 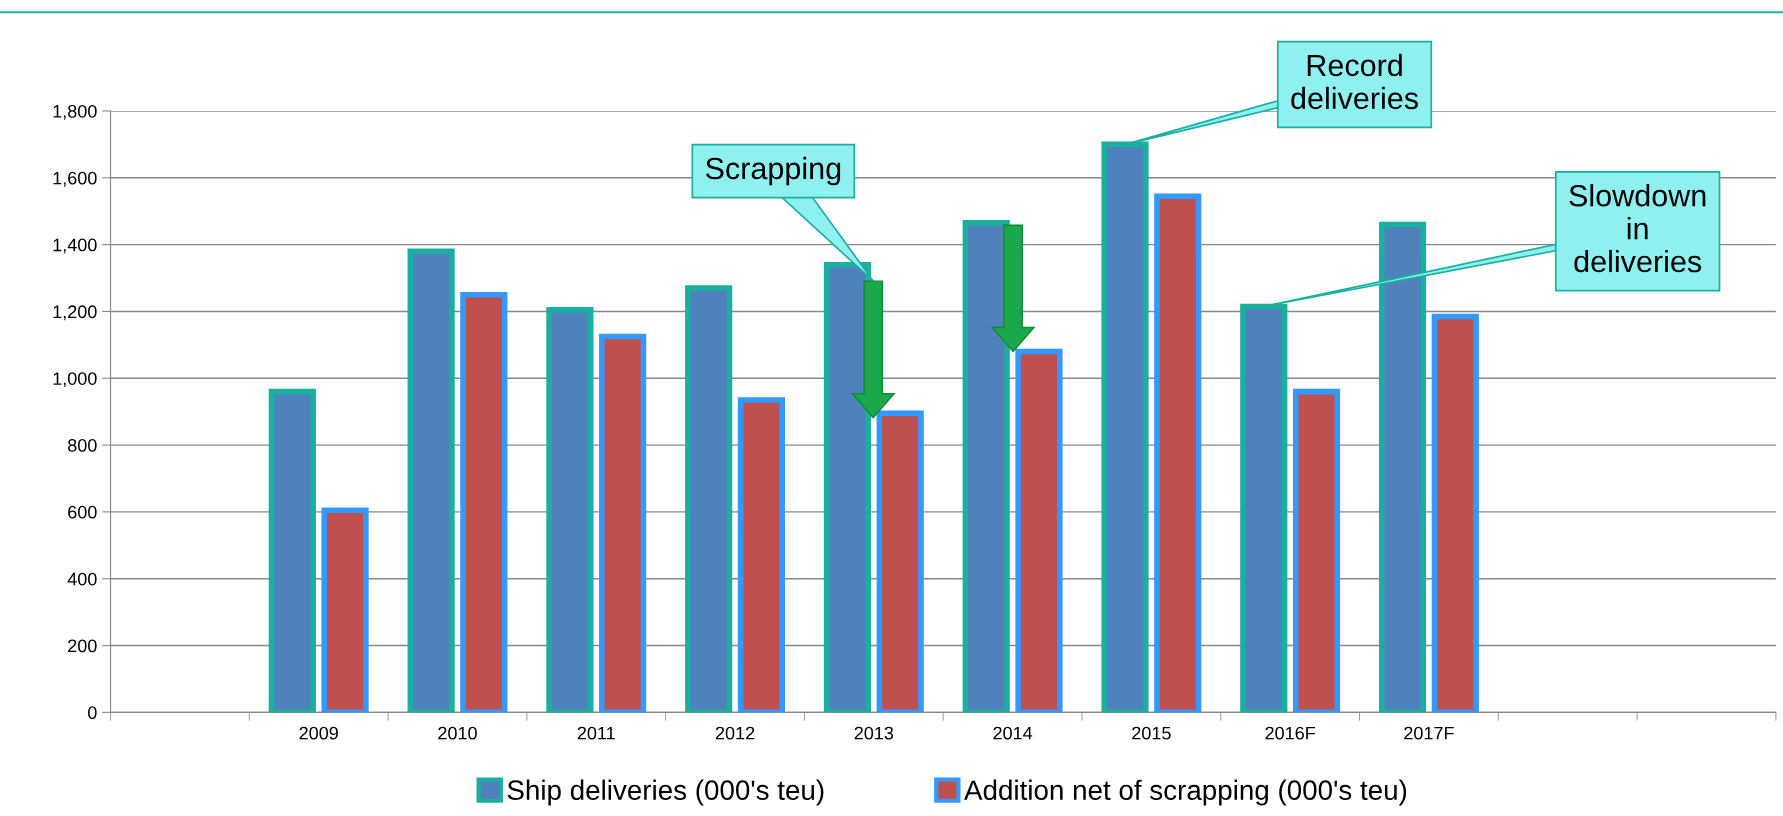 I want to click on y-tick-label: 1,600, so click(x=75, y=179).